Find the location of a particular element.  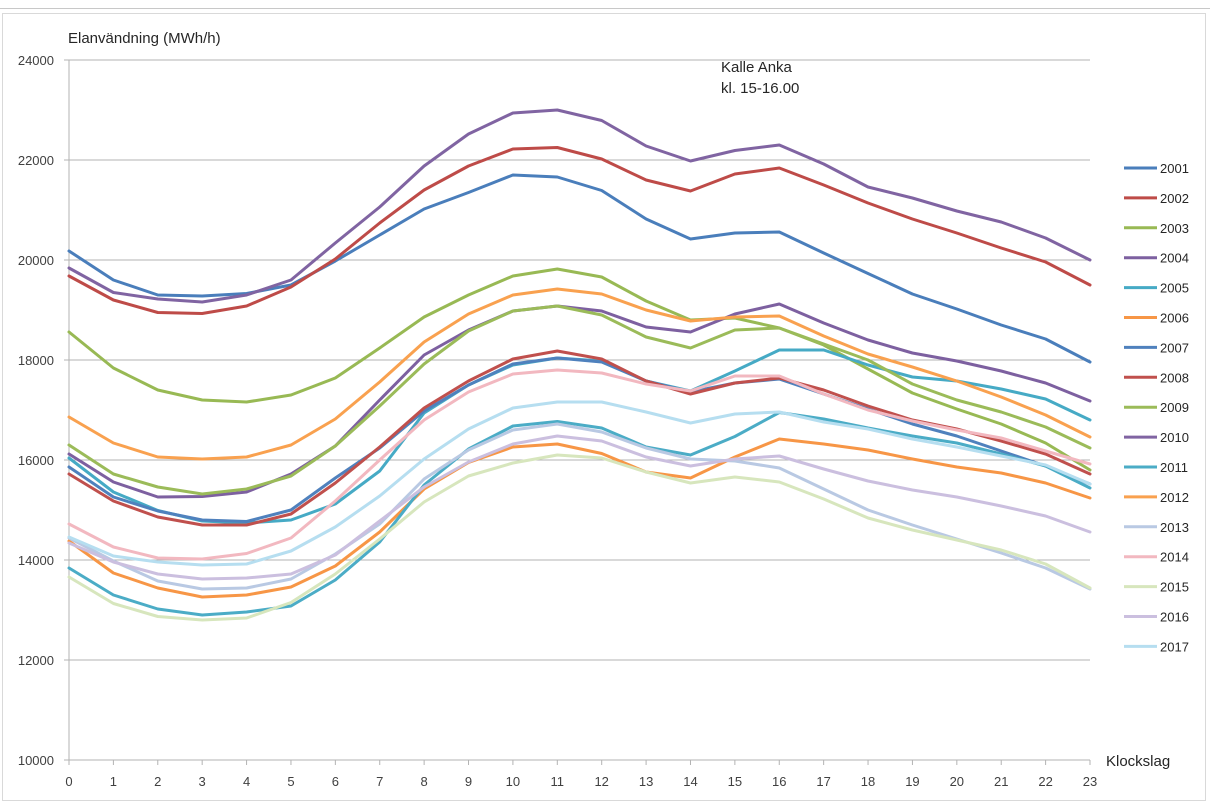

legend-label: 2015 is located at coordinates (1174, 587).